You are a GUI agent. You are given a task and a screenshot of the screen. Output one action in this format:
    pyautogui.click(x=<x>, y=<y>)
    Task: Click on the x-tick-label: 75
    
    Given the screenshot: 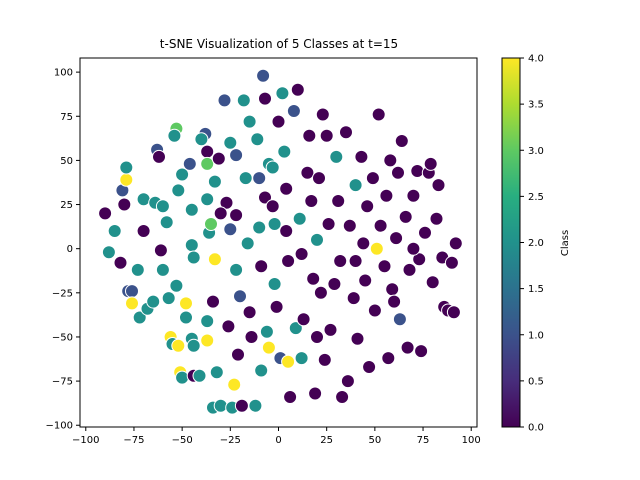 What is the action you would take?
    pyautogui.click(x=423, y=440)
    